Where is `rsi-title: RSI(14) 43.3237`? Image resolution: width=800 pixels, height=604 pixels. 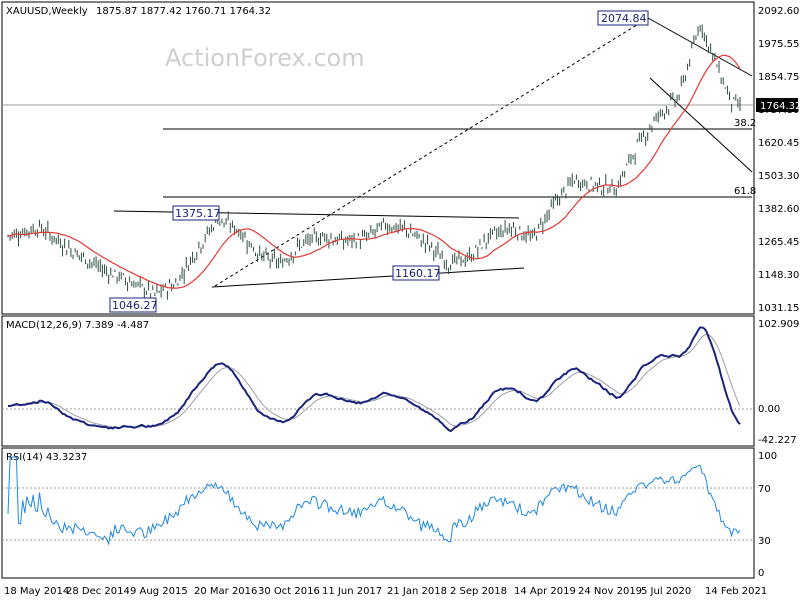
rsi-title: RSI(14) 43.3237 is located at coordinates (46, 457).